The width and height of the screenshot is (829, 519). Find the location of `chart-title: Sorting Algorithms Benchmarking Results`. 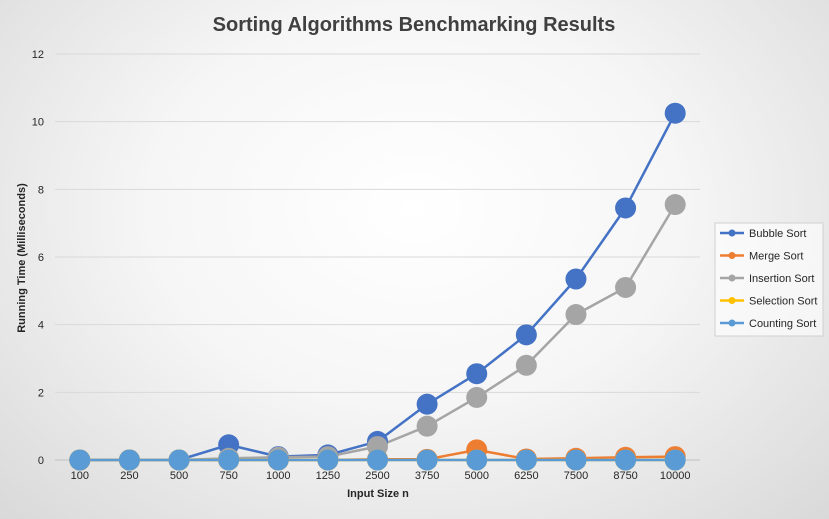

chart-title: Sorting Algorithms Benchmarking Results is located at coordinates (414, 25).